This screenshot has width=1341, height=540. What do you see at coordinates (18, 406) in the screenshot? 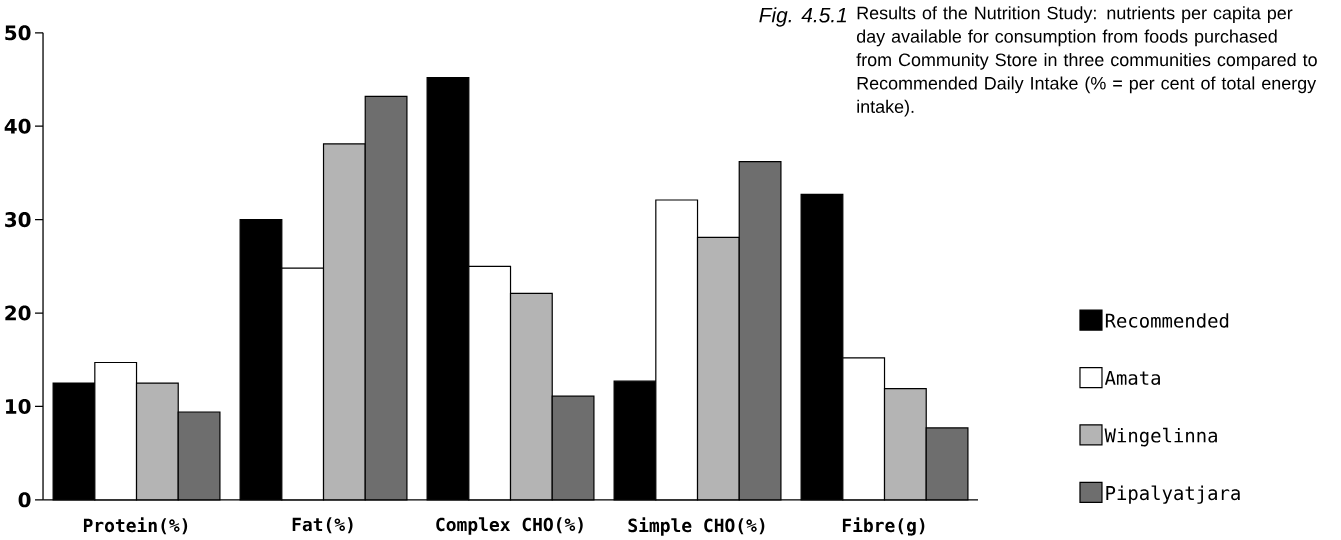
I see `y-tick-label: 10` at bounding box center [18, 406].